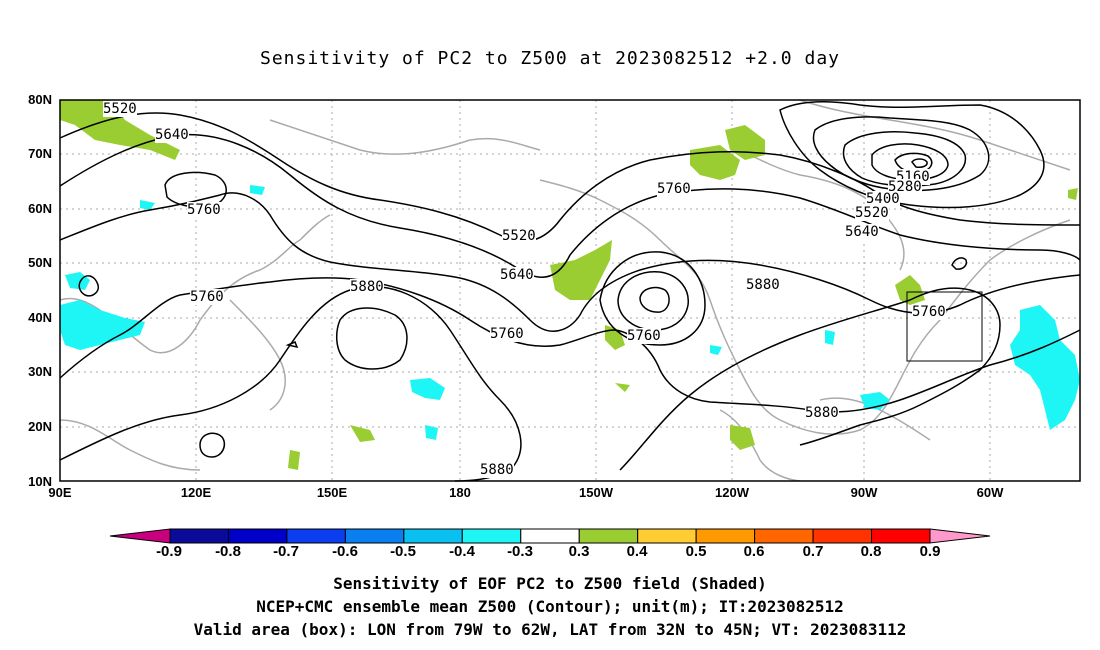 The height and width of the screenshot is (650, 1100). What do you see at coordinates (169, 551) in the screenshot?
I see `colorbar-label: -0.9` at bounding box center [169, 551].